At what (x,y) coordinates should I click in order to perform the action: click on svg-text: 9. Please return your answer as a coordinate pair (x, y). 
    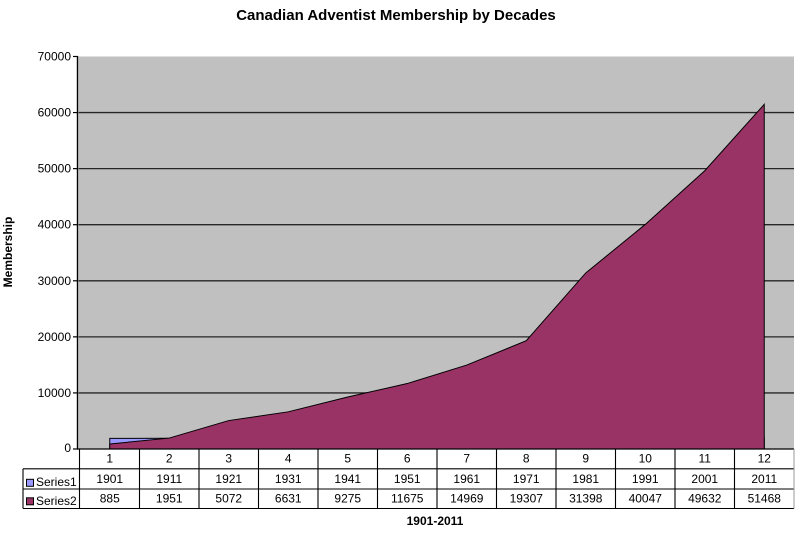
    Looking at the image, I should click on (585, 458).